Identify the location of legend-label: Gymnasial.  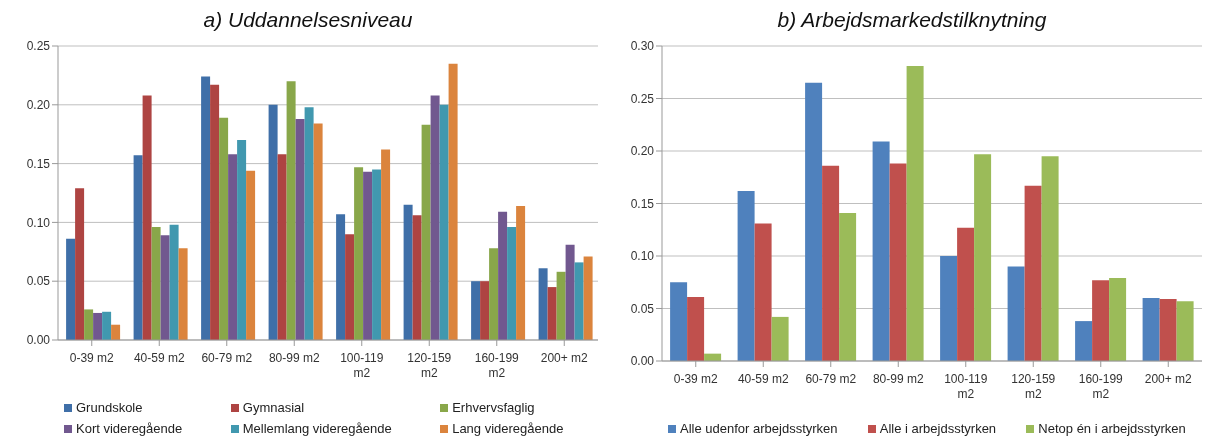
(273, 407).